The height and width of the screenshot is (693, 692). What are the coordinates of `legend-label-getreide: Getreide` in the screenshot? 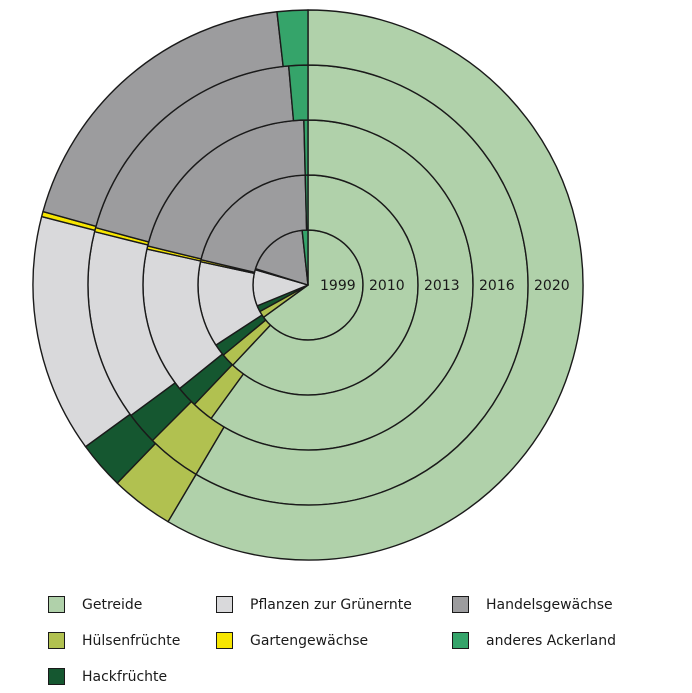 It's located at (112, 604).